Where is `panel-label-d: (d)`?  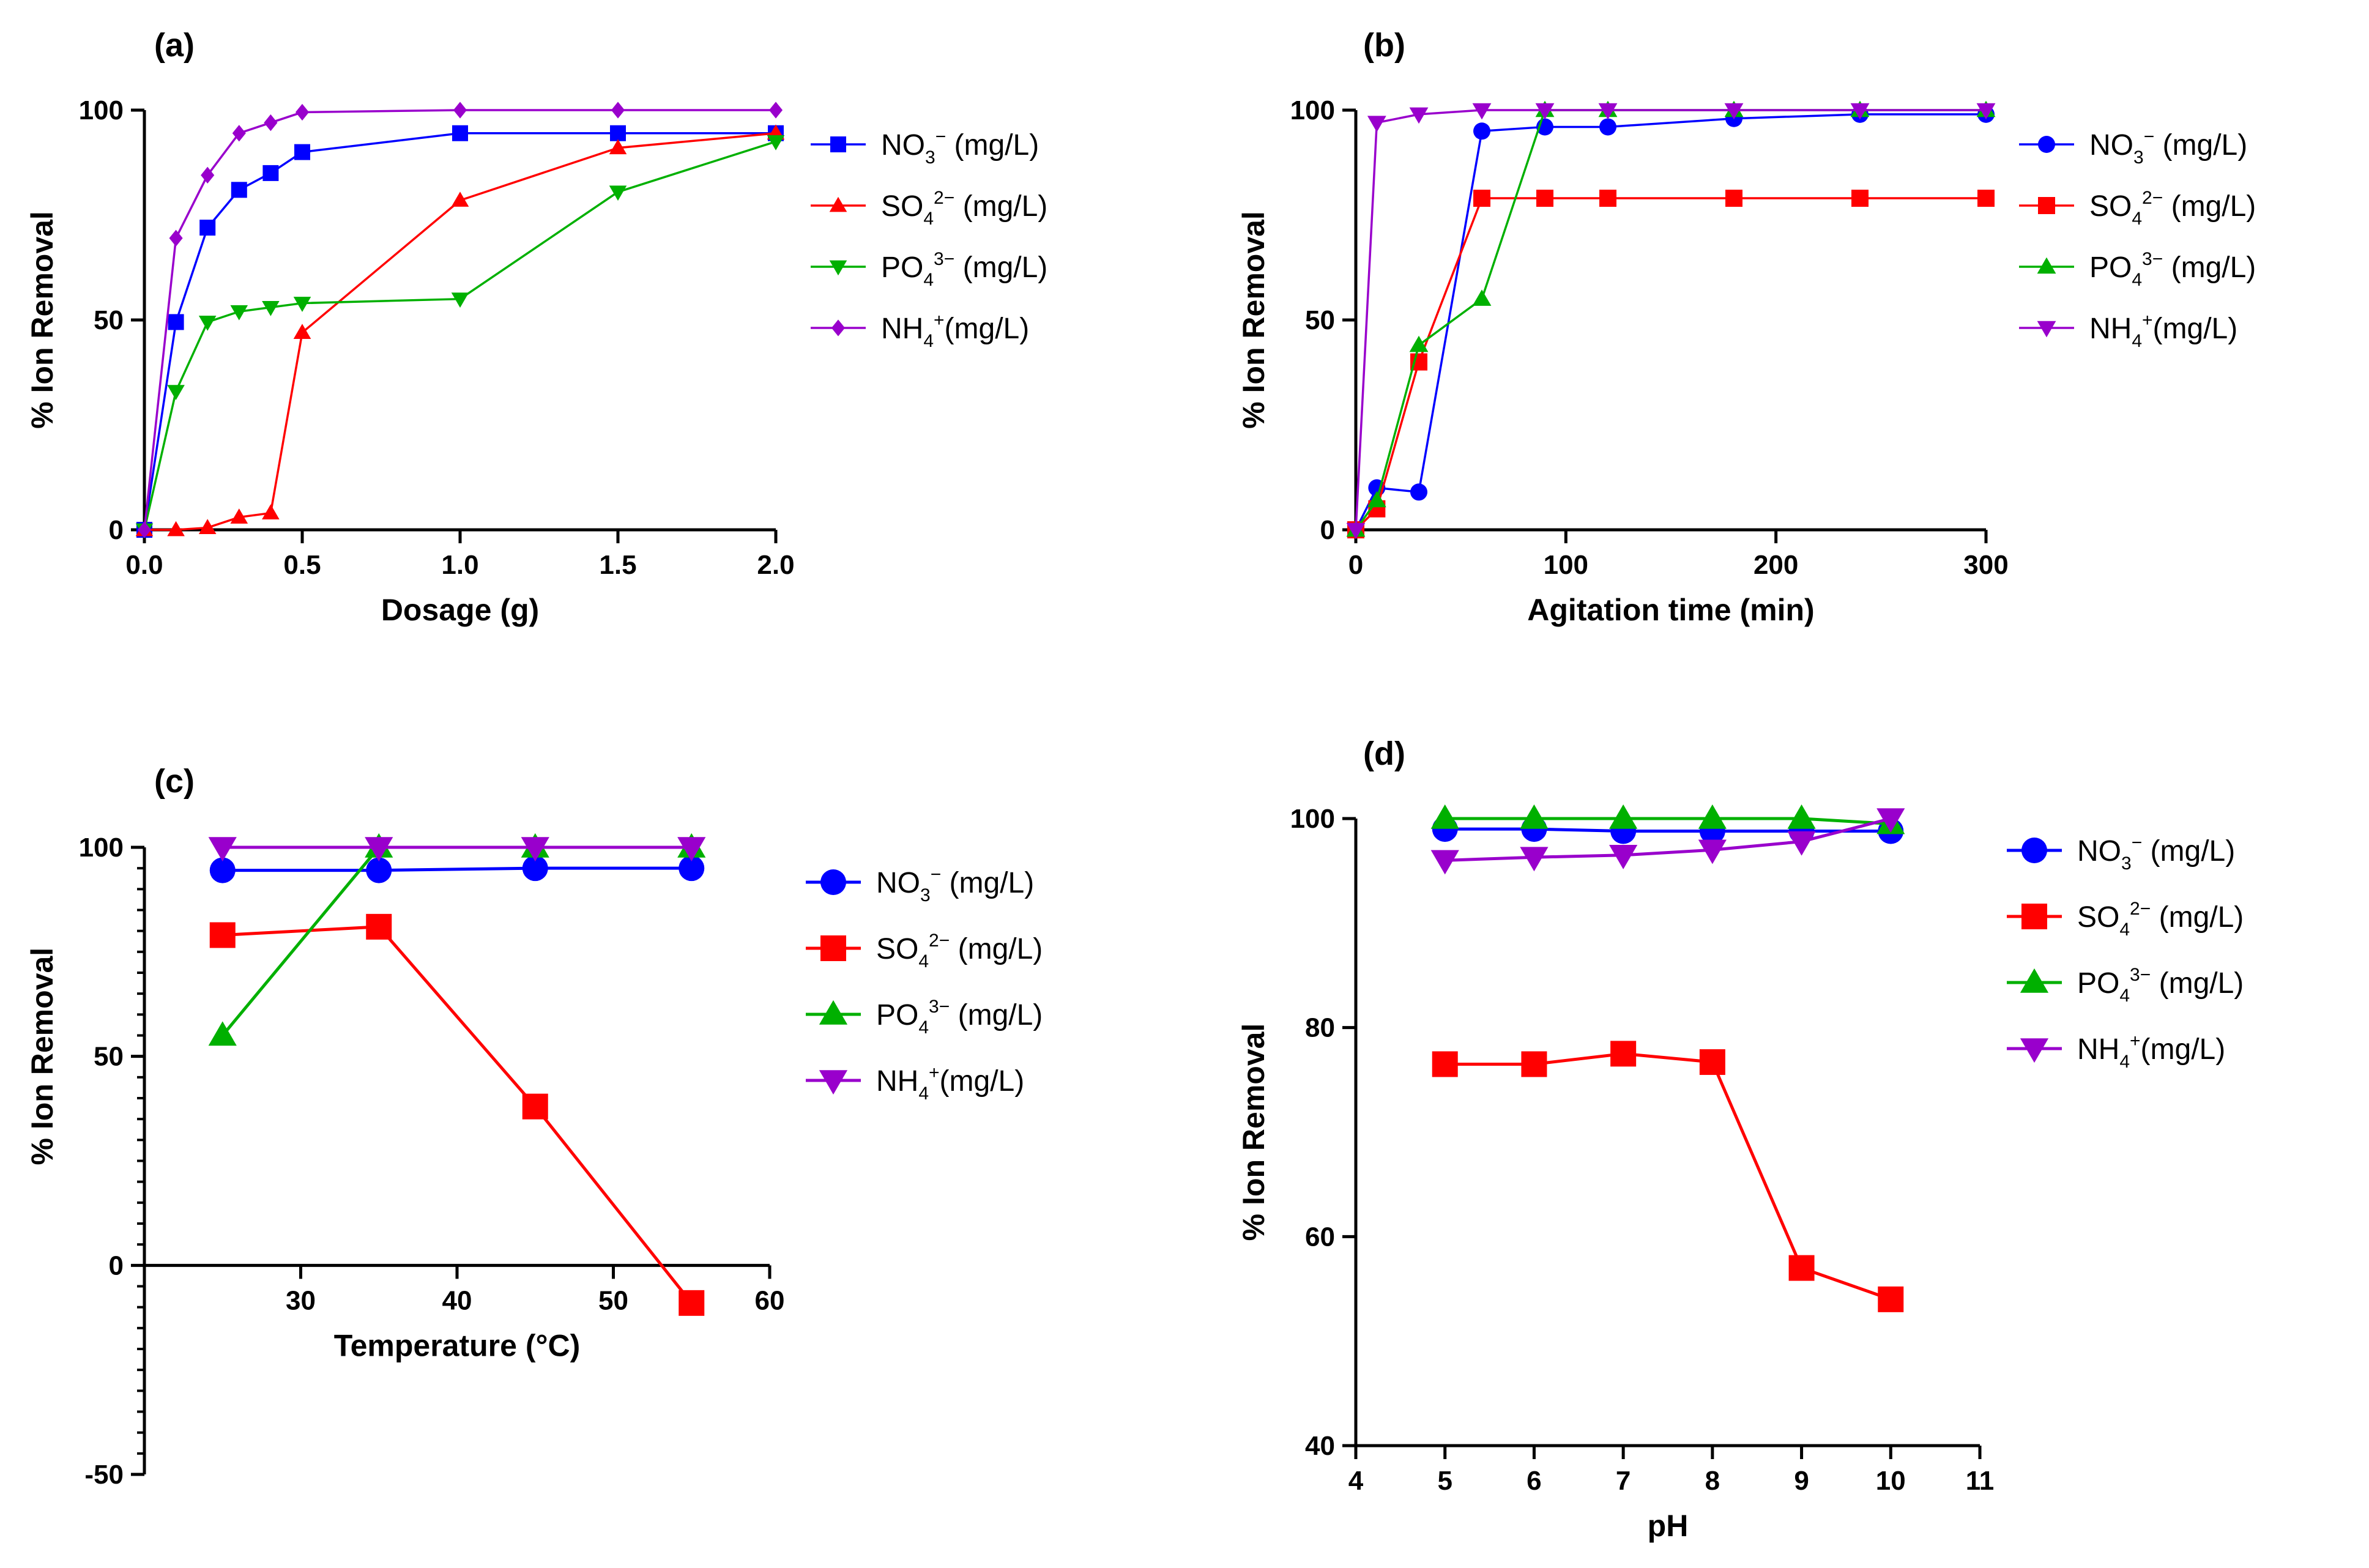
panel-label-d: (d) is located at coordinates (1384, 753).